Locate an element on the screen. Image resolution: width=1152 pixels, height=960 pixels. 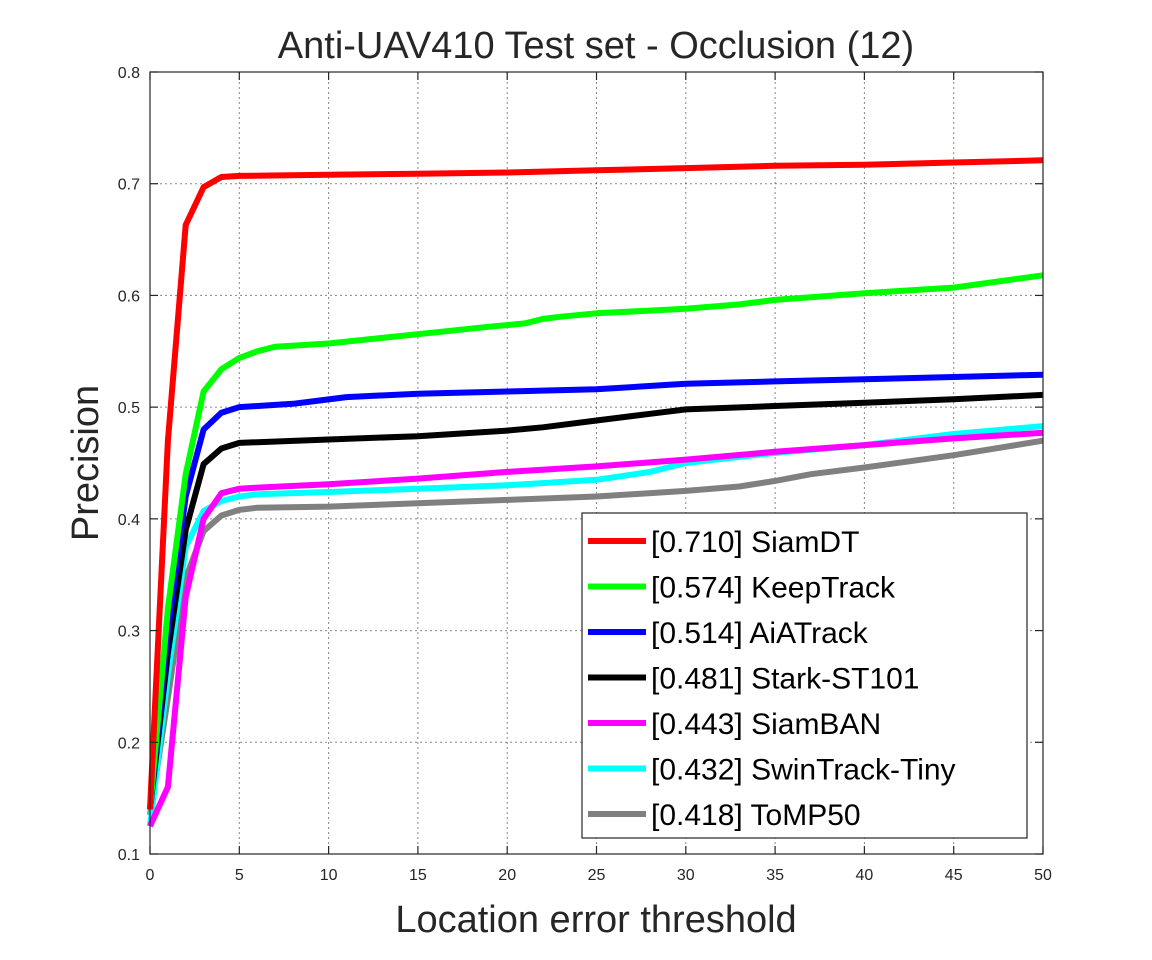
legend-box is located at coordinates (804, 675).